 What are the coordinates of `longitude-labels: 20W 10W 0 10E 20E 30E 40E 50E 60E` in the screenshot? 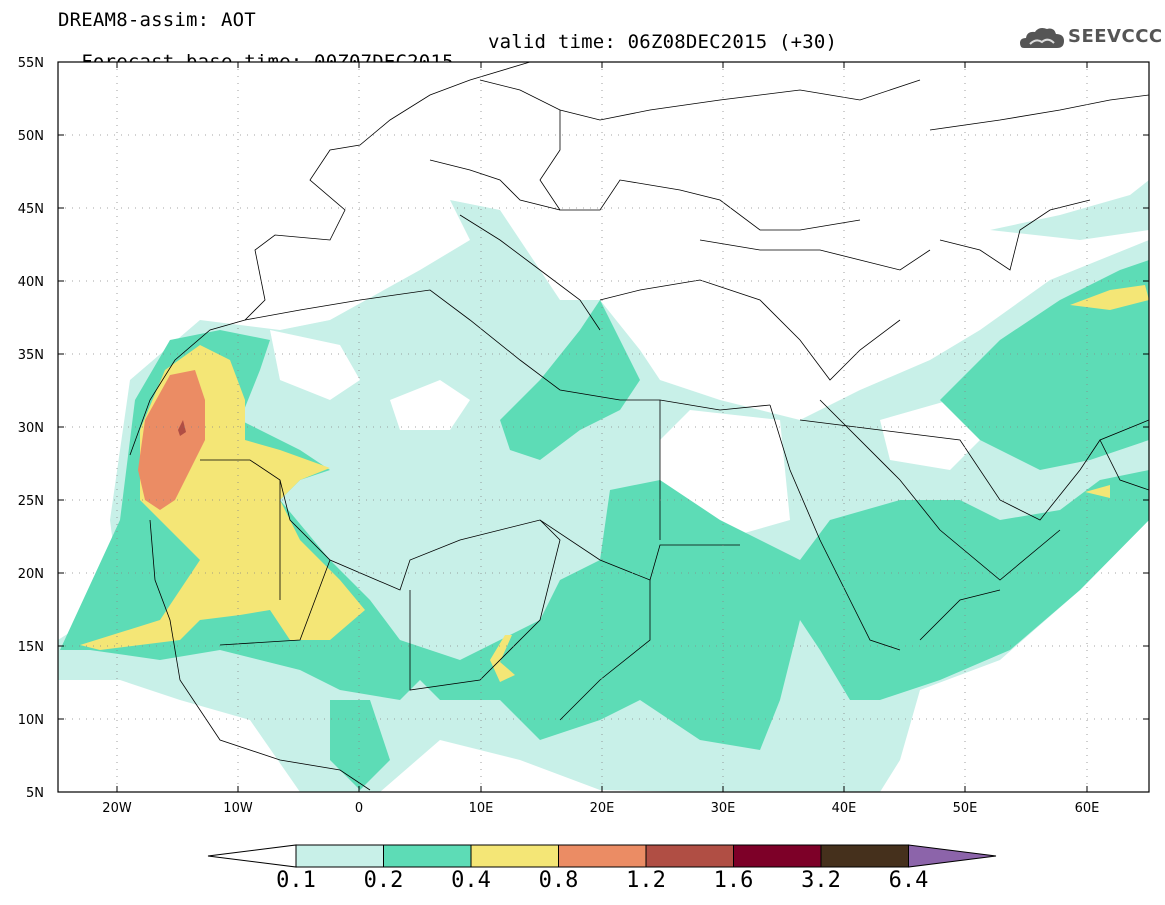 It's located at (600, 808).